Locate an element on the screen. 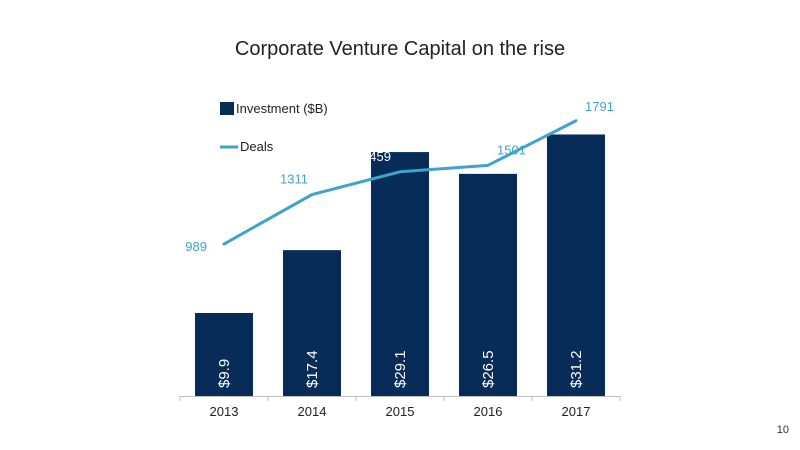 Image resolution: width=800 pixels, height=450 pixels. bar-value-label-2016: $26.5 is located at coordinates (488, 369).